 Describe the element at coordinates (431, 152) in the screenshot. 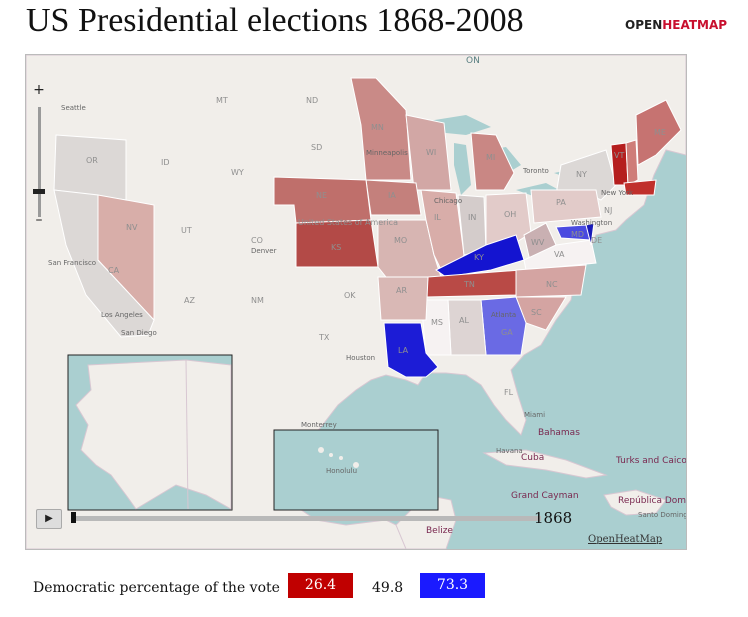

I see `state-label-wi: WI` at that location.